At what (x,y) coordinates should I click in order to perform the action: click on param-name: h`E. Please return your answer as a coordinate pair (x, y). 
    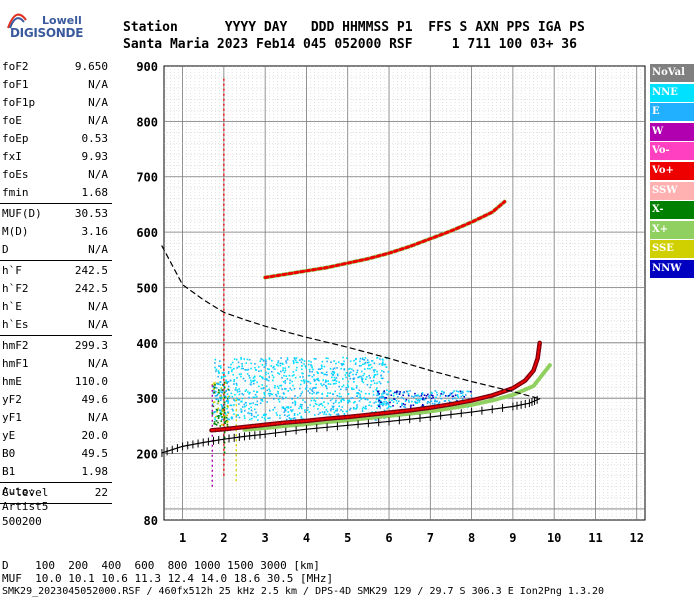
    Looking at the image, I should click on (12, 306).